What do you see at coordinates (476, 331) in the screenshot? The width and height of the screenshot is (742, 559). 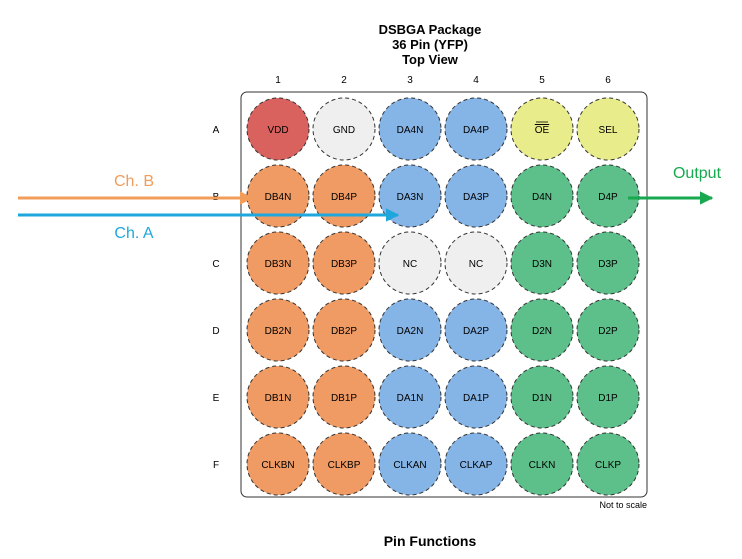 I see `pin-label: DA2P` at bounding box center [476, 331].